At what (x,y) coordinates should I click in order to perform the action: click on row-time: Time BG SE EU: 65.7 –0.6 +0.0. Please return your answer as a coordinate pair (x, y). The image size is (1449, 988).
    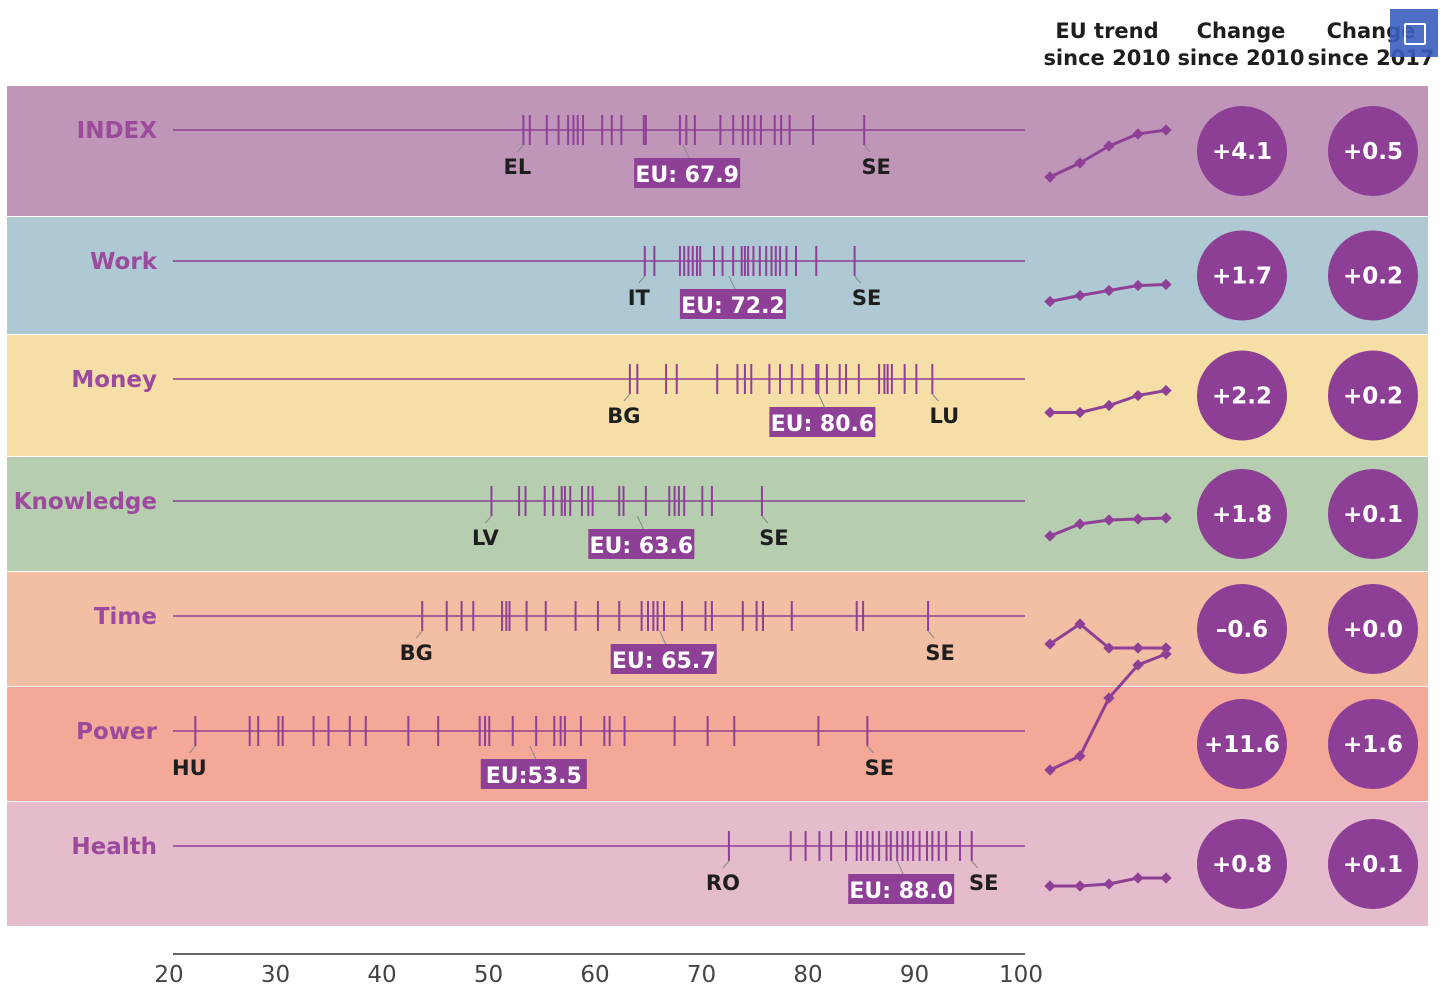
    Looking at the image, I should click on (717, 629).